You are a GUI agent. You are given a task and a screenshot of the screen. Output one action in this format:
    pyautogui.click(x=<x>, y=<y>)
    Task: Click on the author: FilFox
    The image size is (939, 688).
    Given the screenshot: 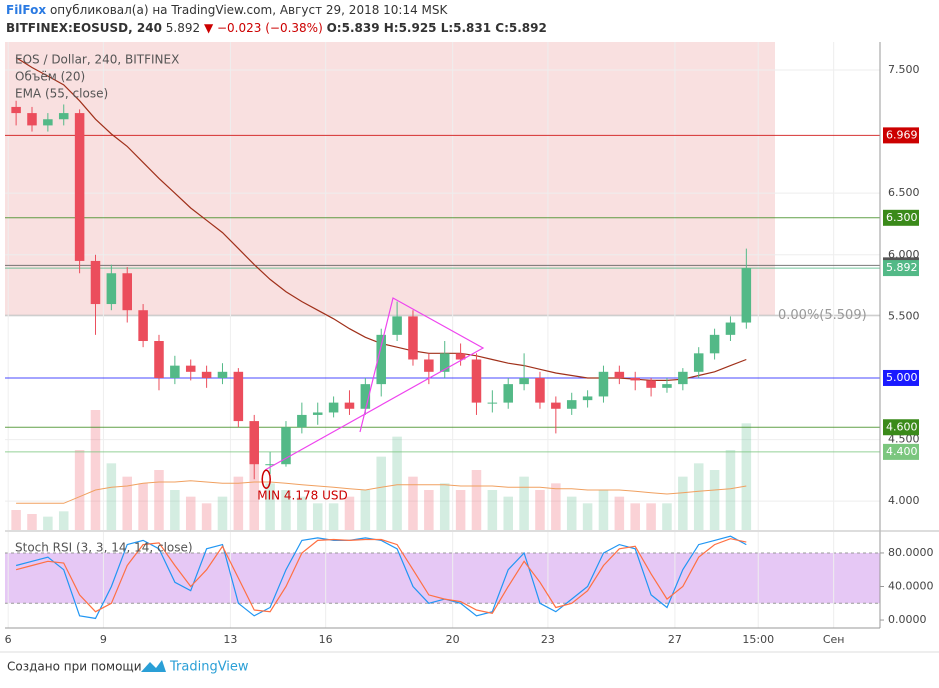 What is the action you would take?
    pyautogui.click(x=26, y=10)
    